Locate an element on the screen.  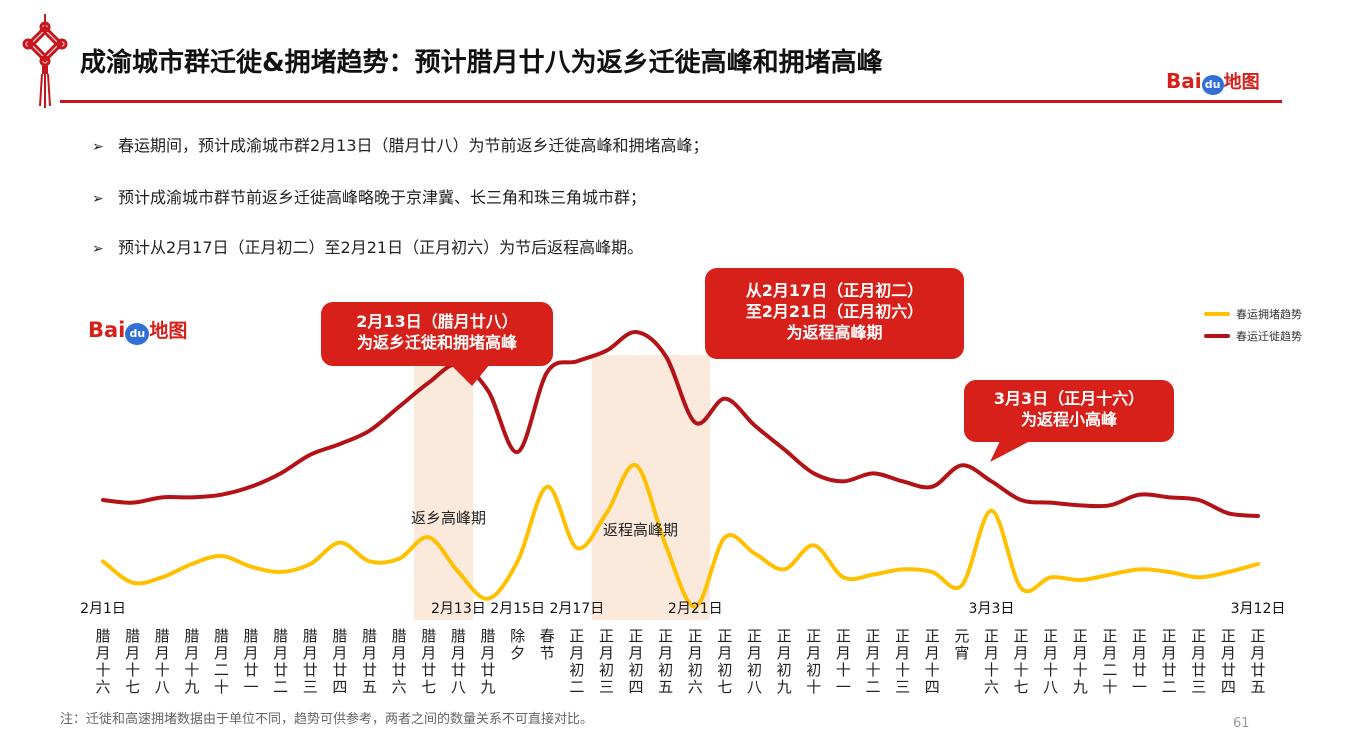
lunar-date-label: 除夕 is located at coordinates (518, 644).